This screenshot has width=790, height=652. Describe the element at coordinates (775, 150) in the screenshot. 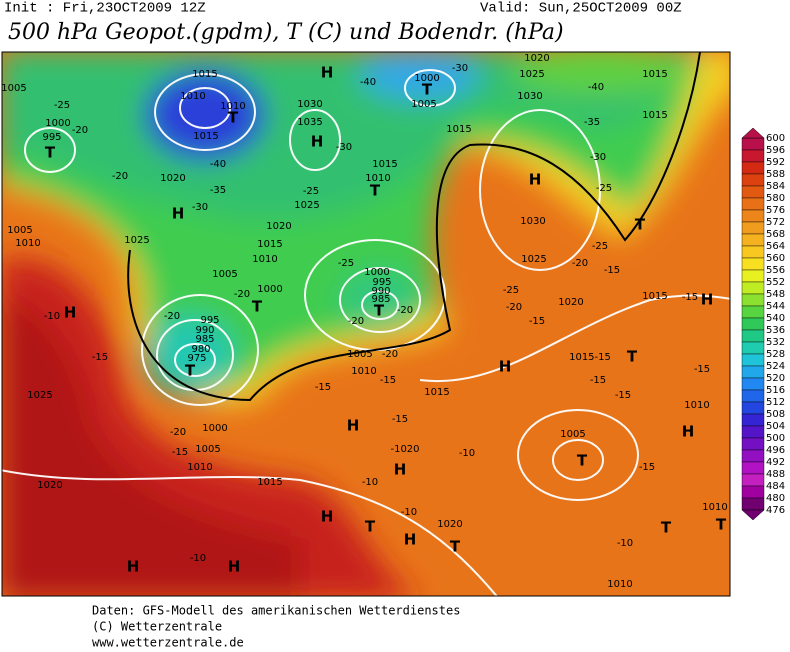

I see `colorbar-label: 596` at that location.